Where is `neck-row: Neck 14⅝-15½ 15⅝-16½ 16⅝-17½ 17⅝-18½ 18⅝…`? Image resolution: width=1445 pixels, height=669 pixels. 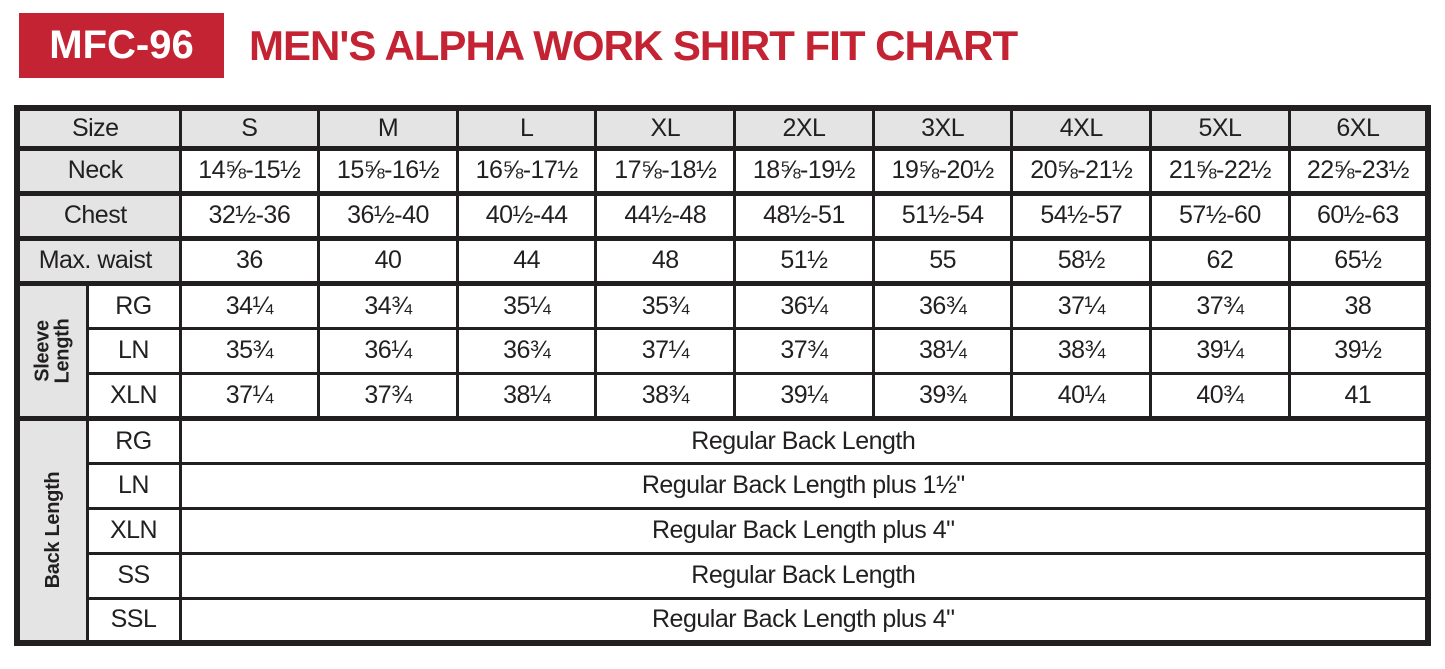 neck-row: Neck 14⅝-15½ 15⅝-16½ 16⅝-17½ 17⅝-18½ 18⅝… is located at coordinates (722, 170).